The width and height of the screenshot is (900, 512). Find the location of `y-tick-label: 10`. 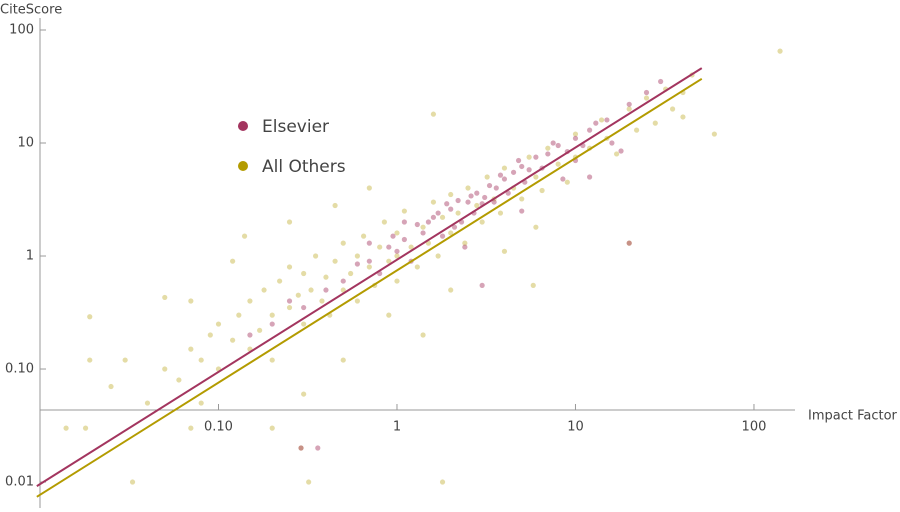

y-tick-label: 10 is located at coordinates (25, 143).